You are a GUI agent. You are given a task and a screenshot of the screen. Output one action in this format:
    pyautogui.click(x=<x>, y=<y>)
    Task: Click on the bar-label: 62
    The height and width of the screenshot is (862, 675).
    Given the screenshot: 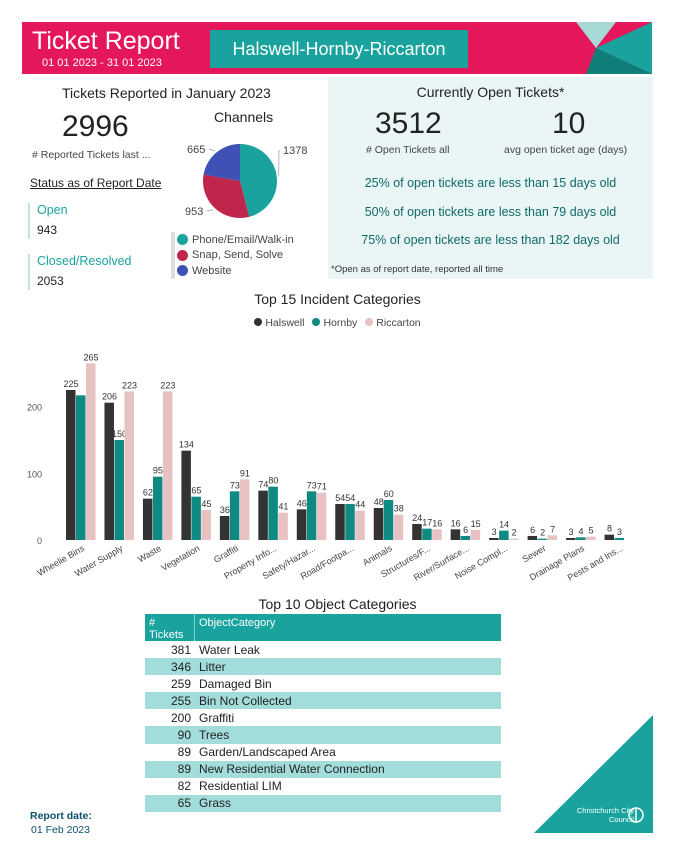 What is the action you would take?
    pyautogui.click(x=148, y=493)
    